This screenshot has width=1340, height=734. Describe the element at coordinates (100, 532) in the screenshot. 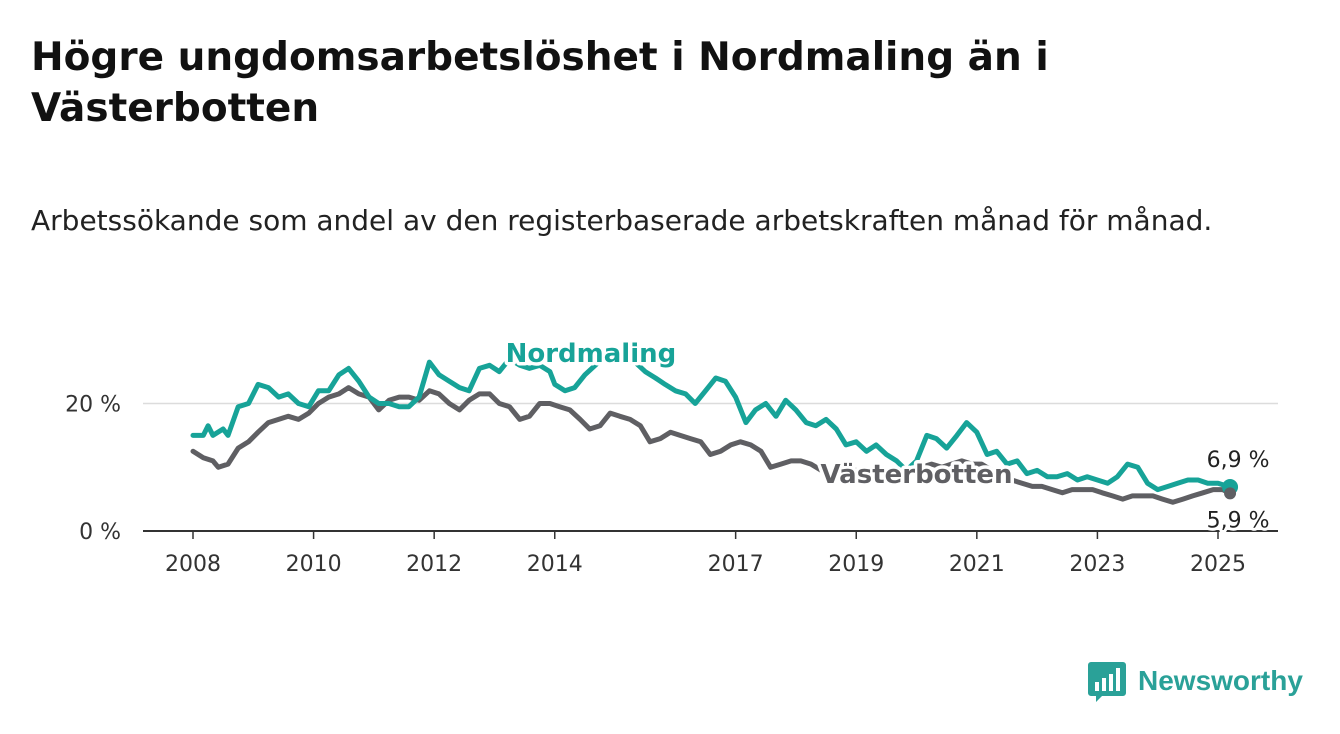

I see `y-tick-label: 0 %` at that location.